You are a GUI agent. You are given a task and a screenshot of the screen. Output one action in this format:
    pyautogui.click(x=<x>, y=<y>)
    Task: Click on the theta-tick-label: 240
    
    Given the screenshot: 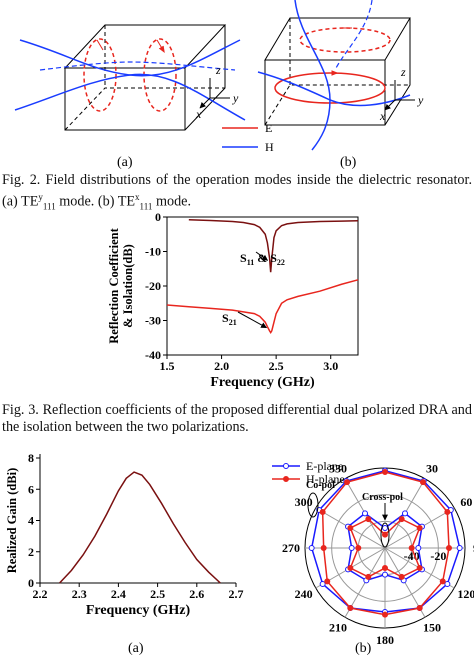 What is the action you would take?
    pyautogui.click(x=304, y=594)
    